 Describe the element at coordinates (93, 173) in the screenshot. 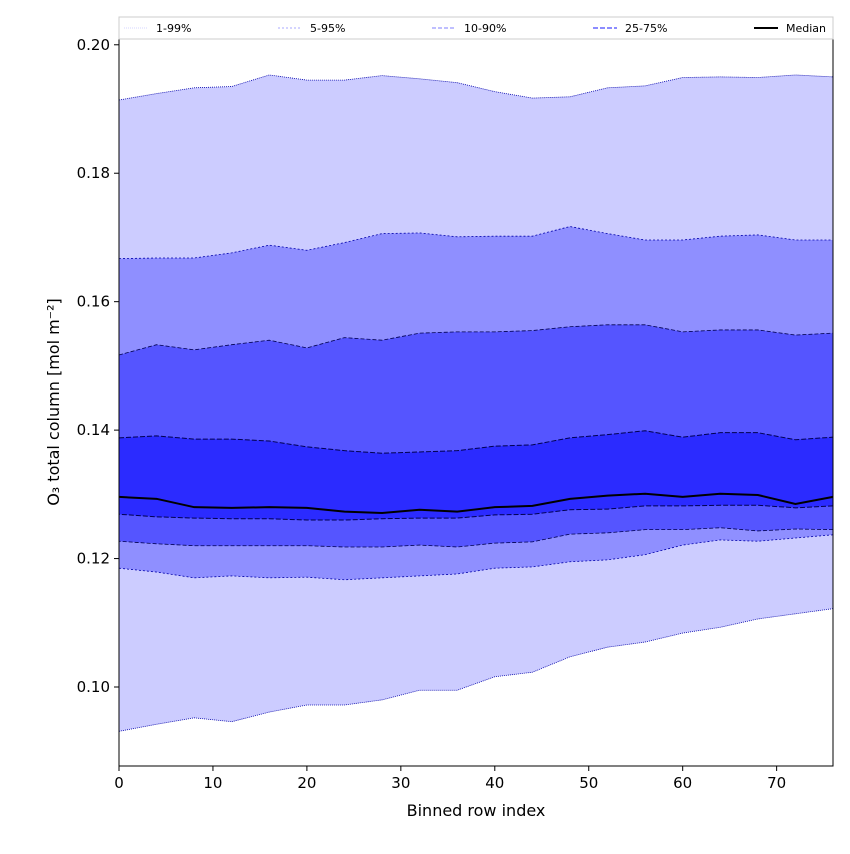

I see `y-tick-label: 0.18` at that location.